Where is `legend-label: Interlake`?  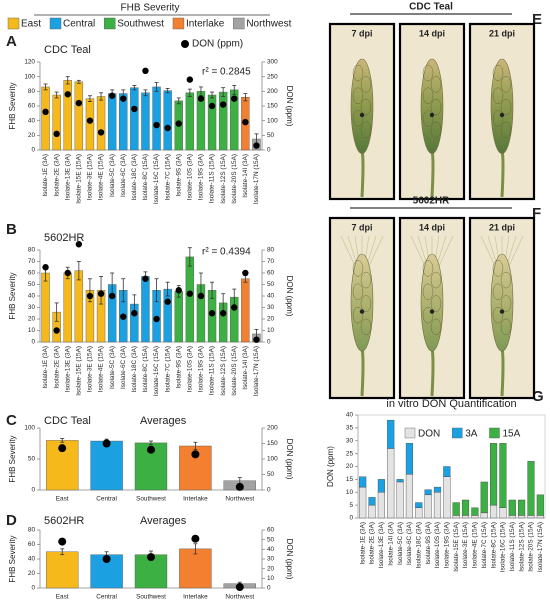
legend-label: Interlake is located at coordinates (205, 24).